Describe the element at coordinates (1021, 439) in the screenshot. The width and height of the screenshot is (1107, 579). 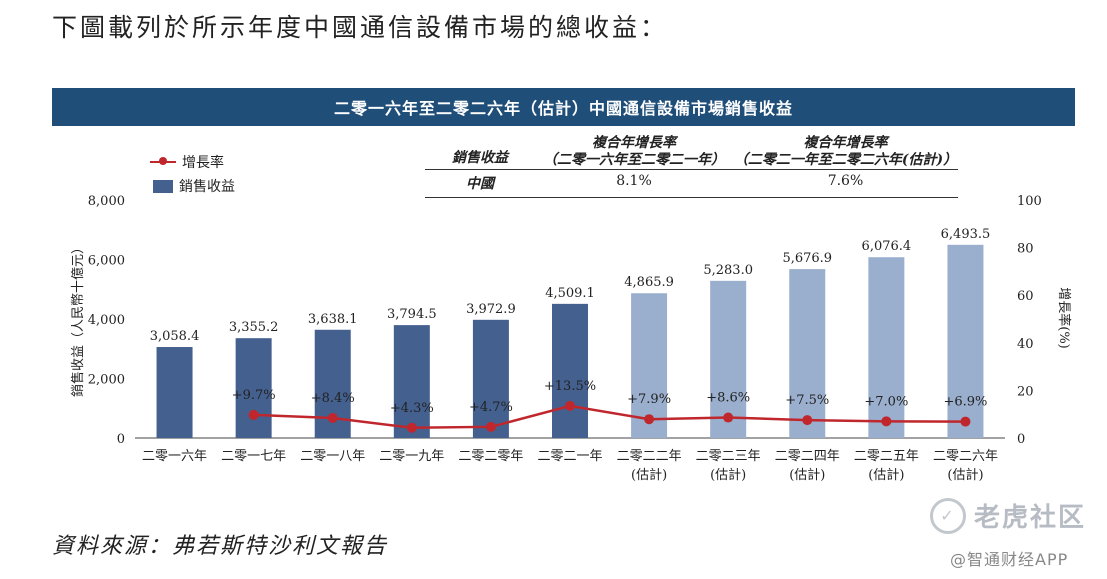
I see `y2-tick-label: 0` at that location.